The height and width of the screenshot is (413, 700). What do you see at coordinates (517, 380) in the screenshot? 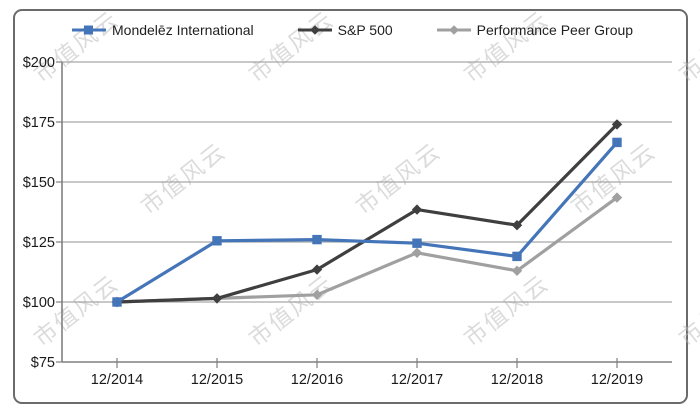
I see `x-tick-label: 12/2018` at bounding box center [517, 380].